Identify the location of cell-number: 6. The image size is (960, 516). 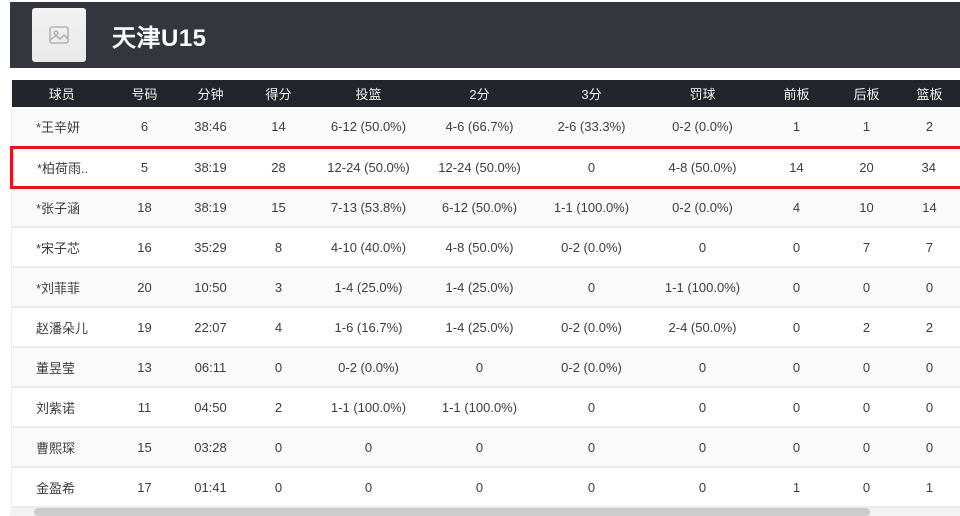
(145, 127).